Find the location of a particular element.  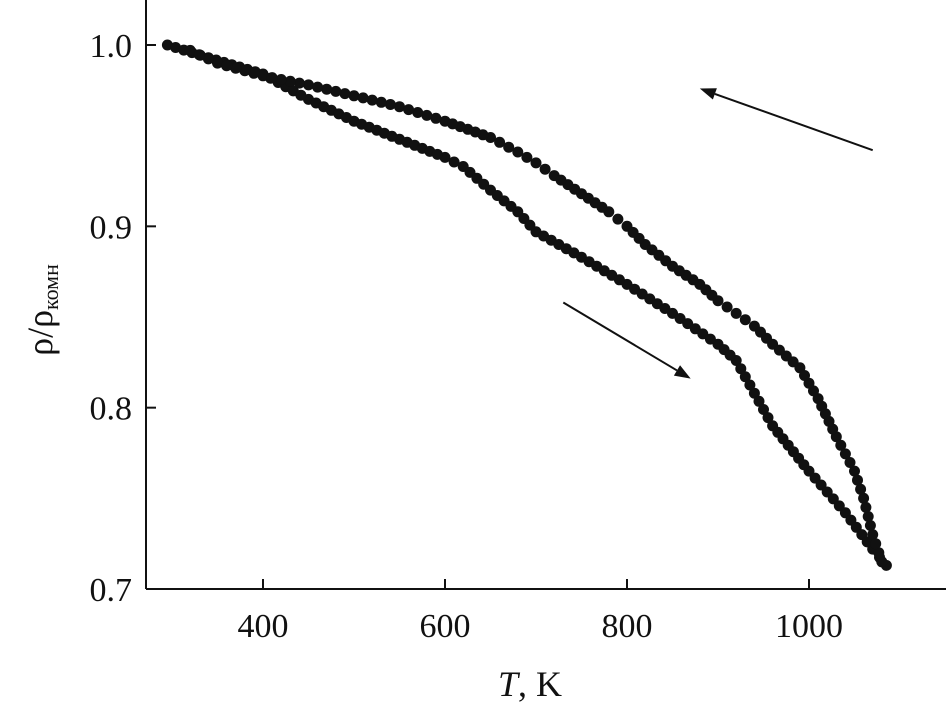

y-tick-label: 0.9 is located at coordinates (111, 227).